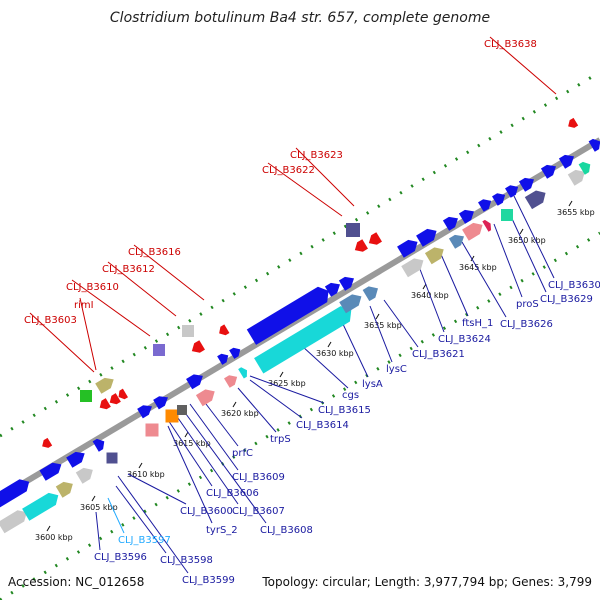 The image size is (600, 600). Describe the element at coordinates (477, 323) in the screenshot. I see `forward-gene-label: ftsH_1` at that location.